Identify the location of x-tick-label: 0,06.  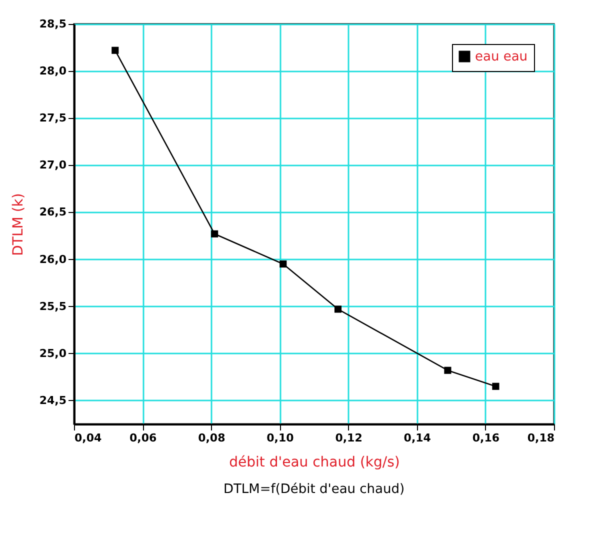
(143, 438).